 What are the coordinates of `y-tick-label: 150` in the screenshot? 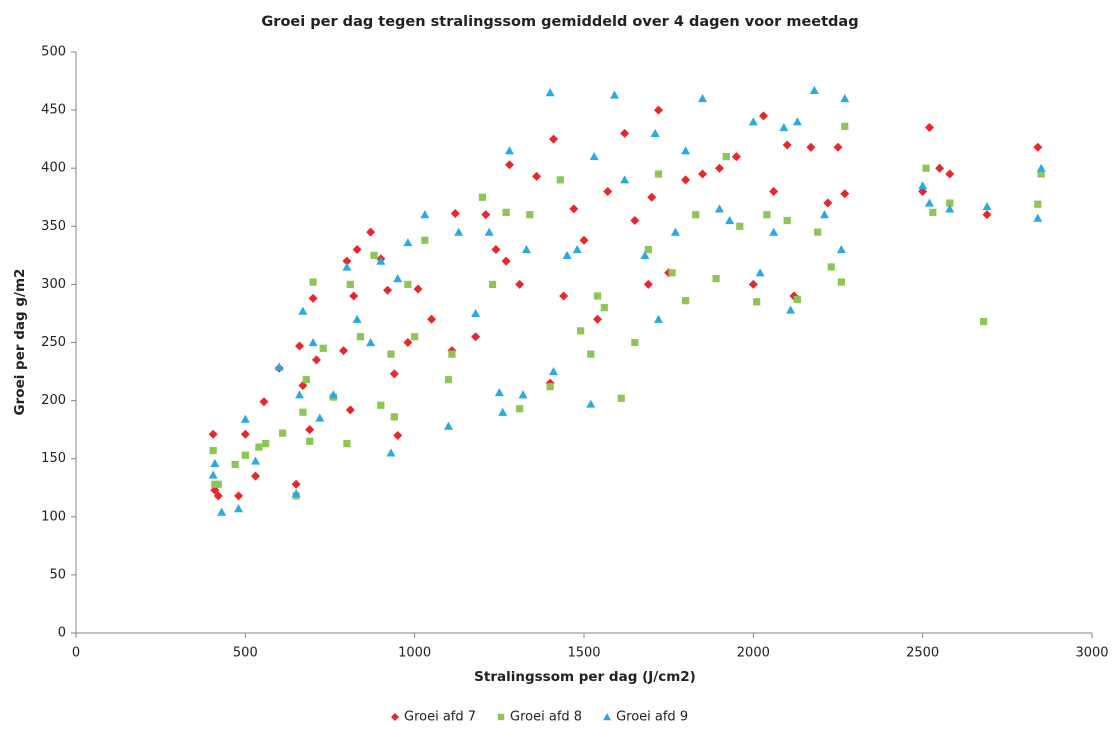 It's located at (53, 458).